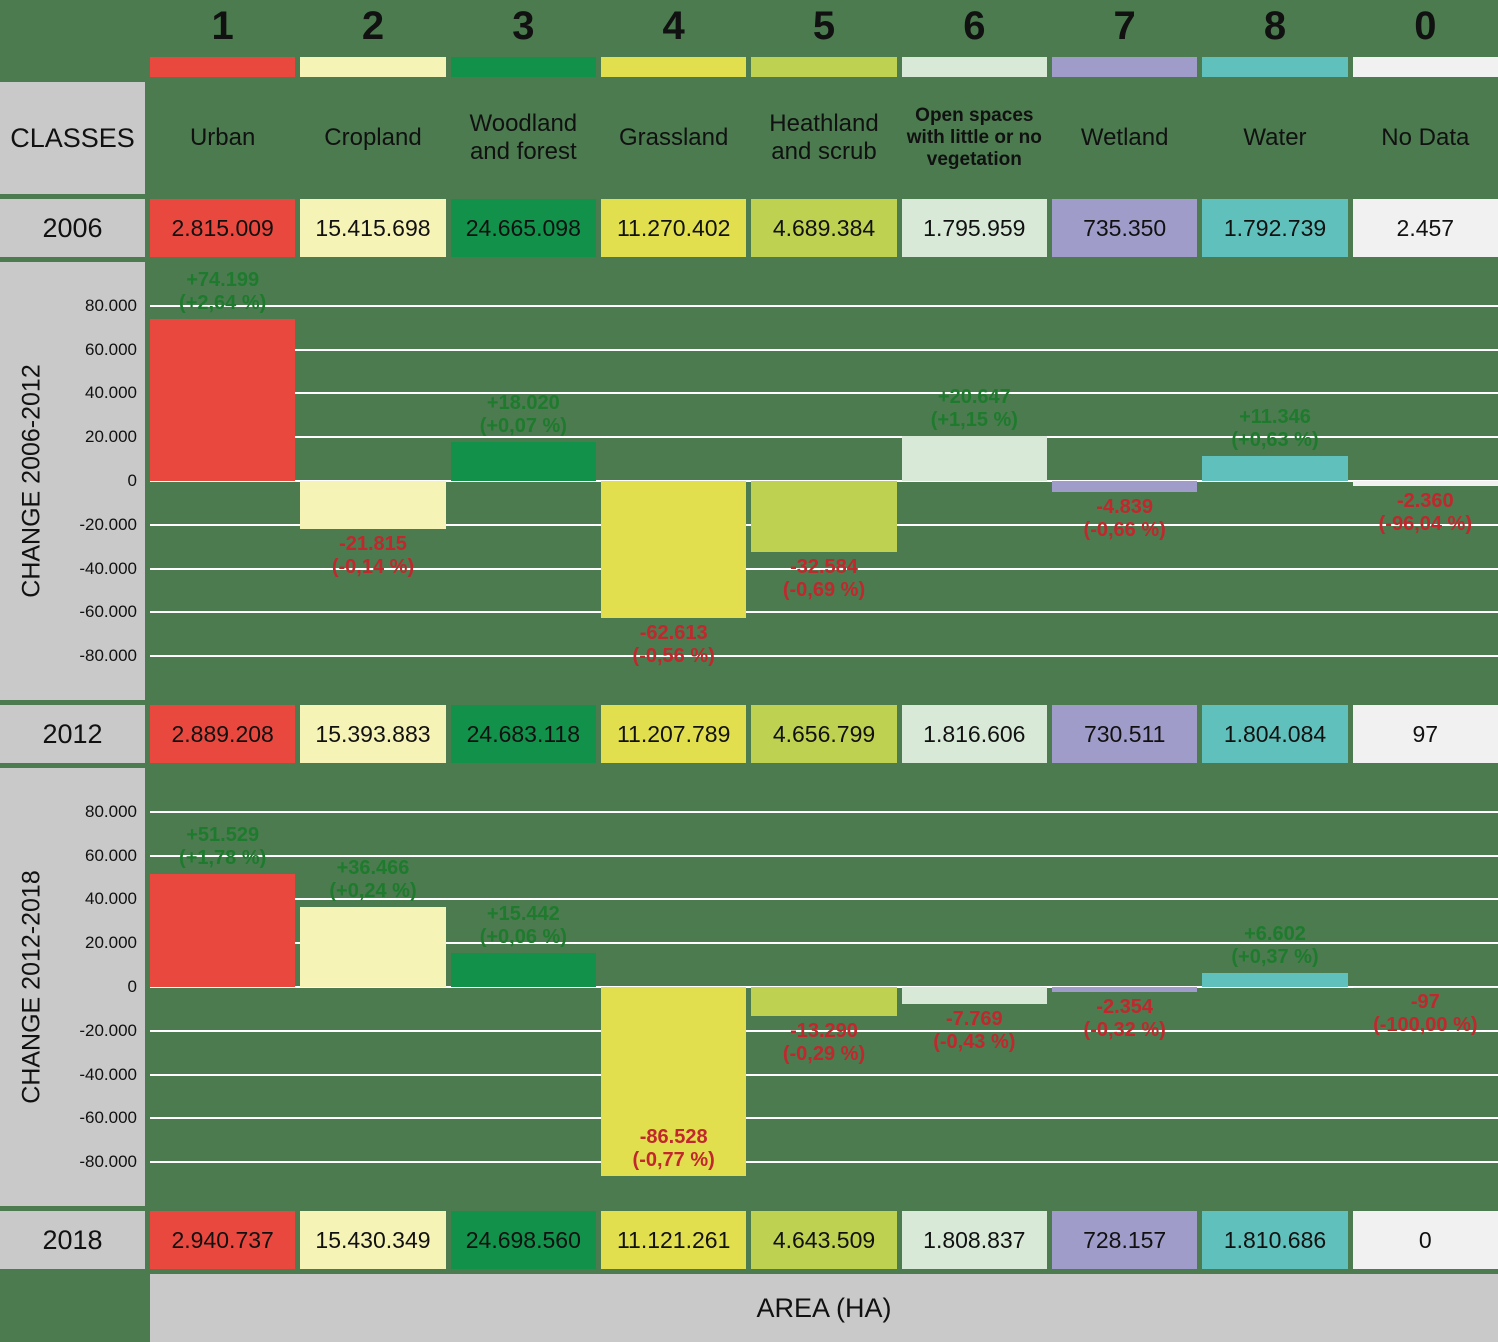 The height and width of the screenshot is (1342, 1498). I want to click on bar-change-value: +74.199, so click(223, 279).